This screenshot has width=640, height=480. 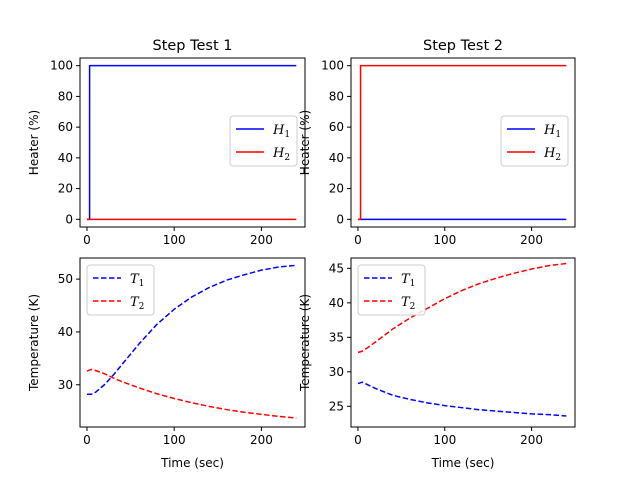 What do you see at coordinates (336, 337) in the screenshot?
I see `y-tick-label: 35` at bounding box center [336, 337].